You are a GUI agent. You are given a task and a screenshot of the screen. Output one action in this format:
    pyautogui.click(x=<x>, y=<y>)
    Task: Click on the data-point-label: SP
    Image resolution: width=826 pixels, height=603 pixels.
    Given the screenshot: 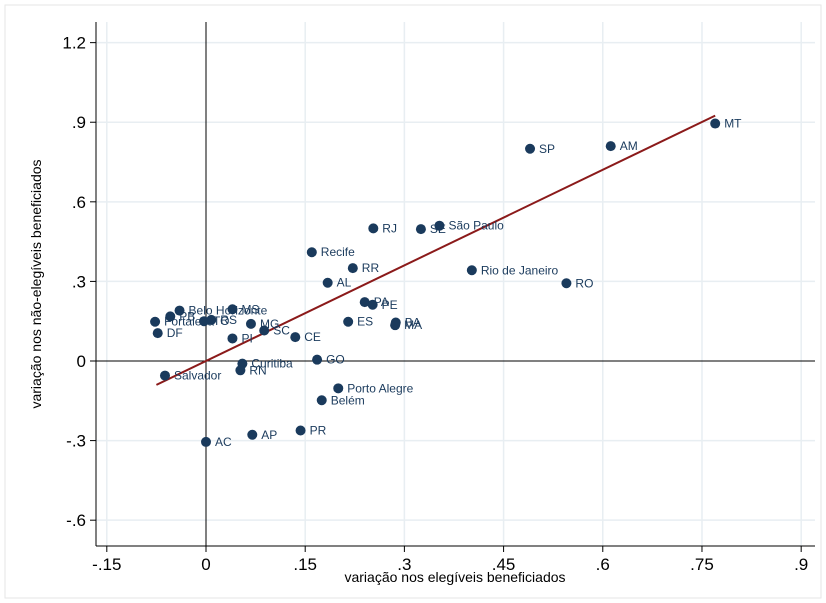 What is the action you would take?
    pyautogui.click(x=547, y=149)
    